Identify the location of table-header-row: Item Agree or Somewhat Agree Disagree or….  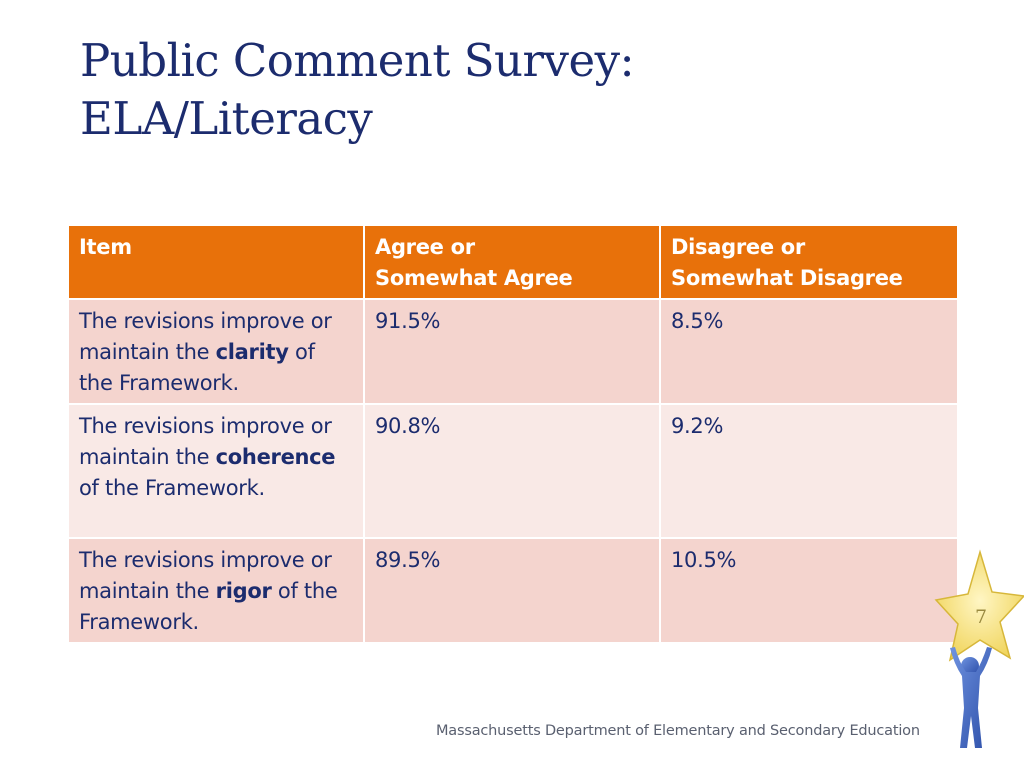
(513, 262).